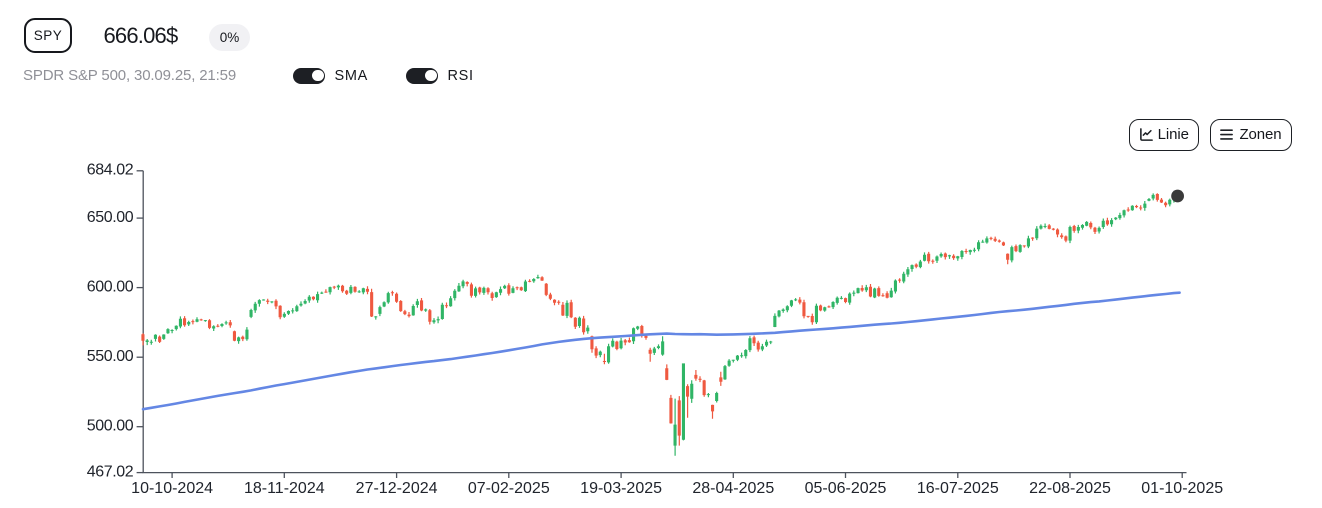 This screenshot has height=508, width=1322. What do you see at coordinates (172, 488) in the screenshot?
I see `svg-text: 10-10-2024` at bounding box center [172, 488].